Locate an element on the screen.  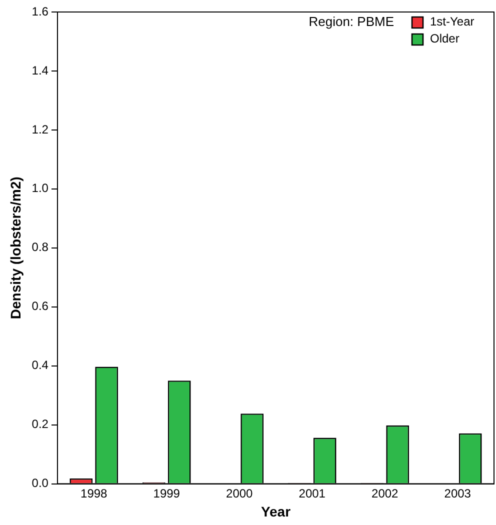
legend-label: Older is located at coordinates (445, 38).